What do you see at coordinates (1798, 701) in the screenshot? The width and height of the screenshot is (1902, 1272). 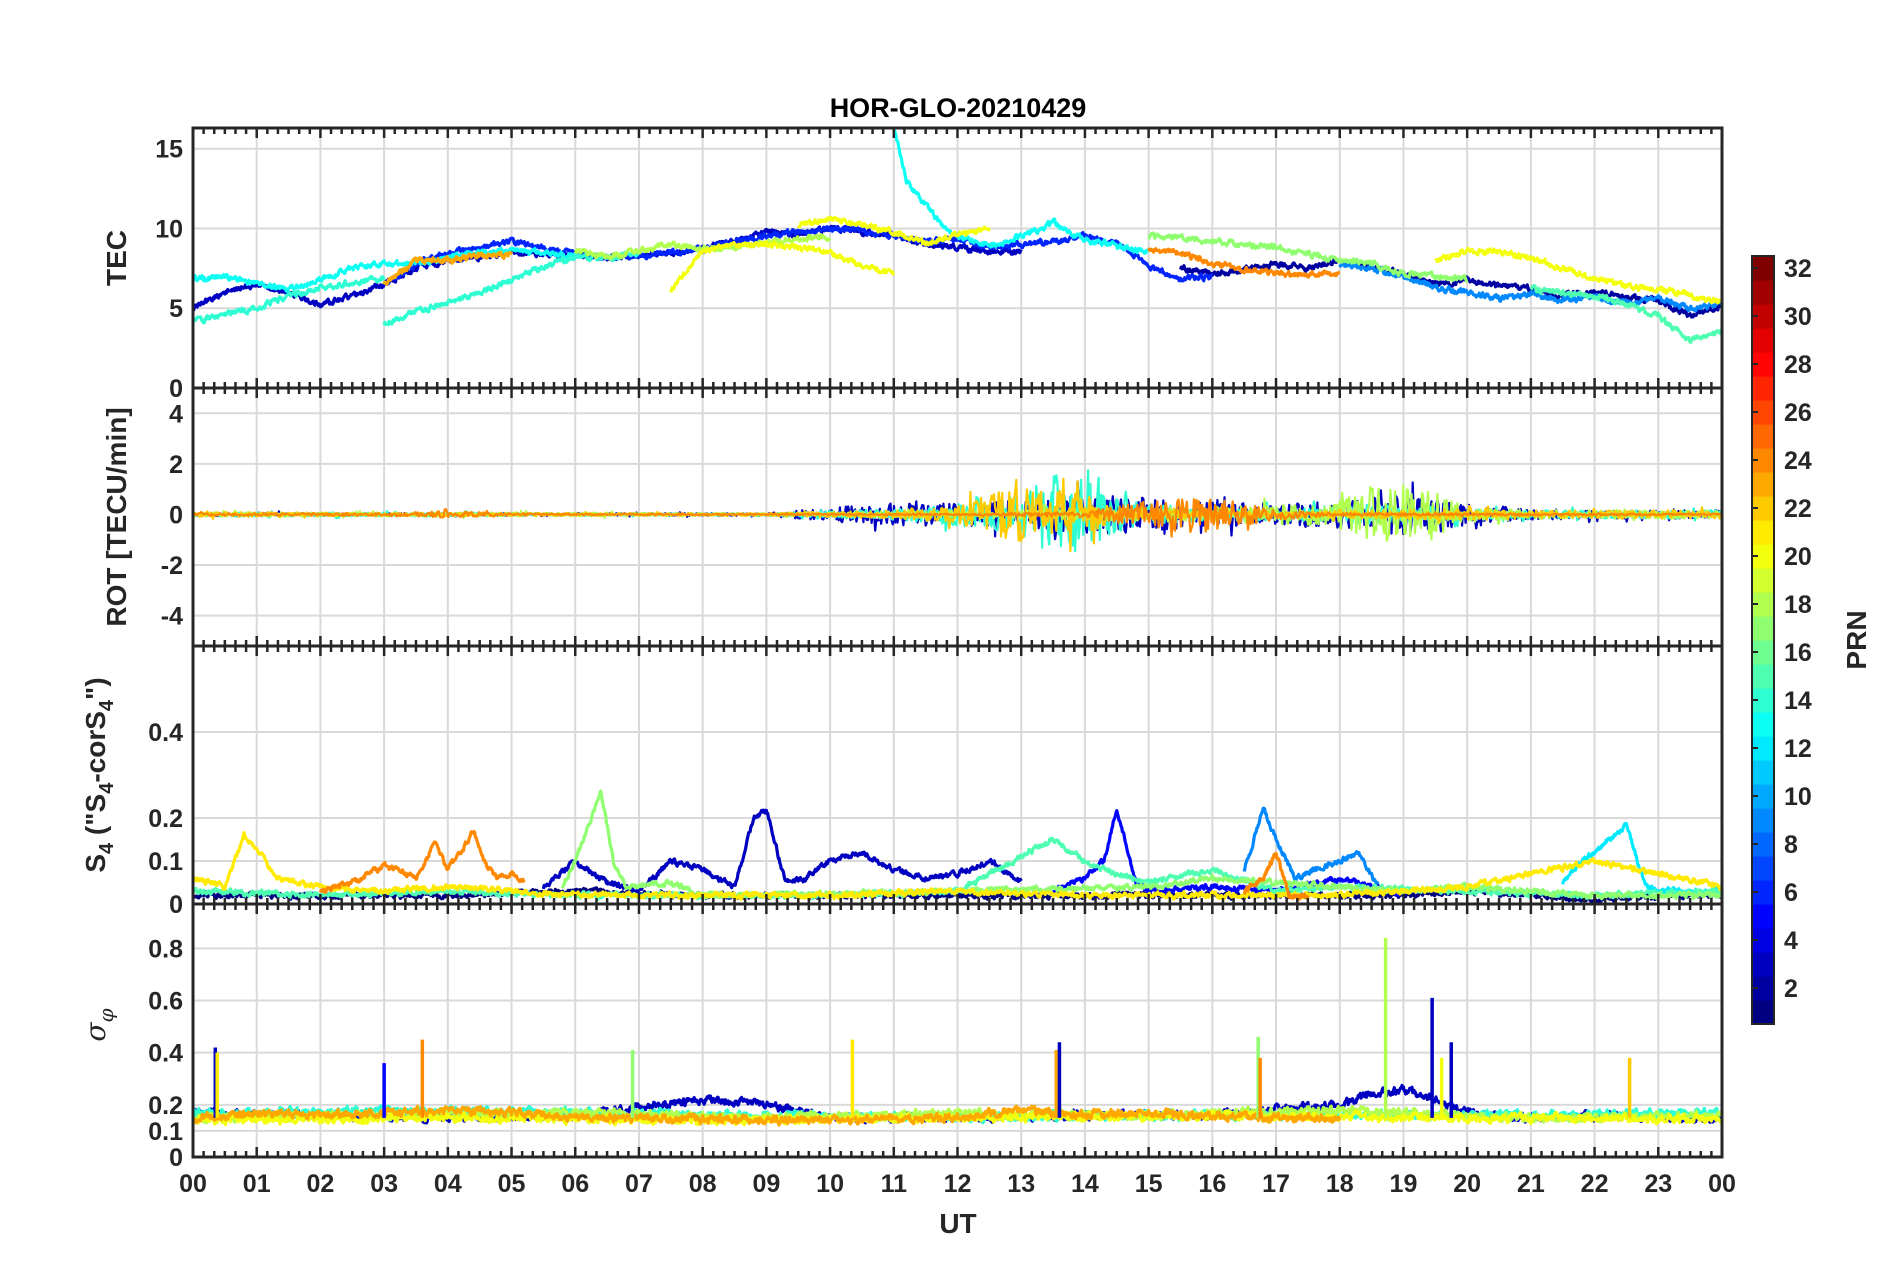 I see `colorbar-tick-6: 14` at bounding box center [1798, 701].